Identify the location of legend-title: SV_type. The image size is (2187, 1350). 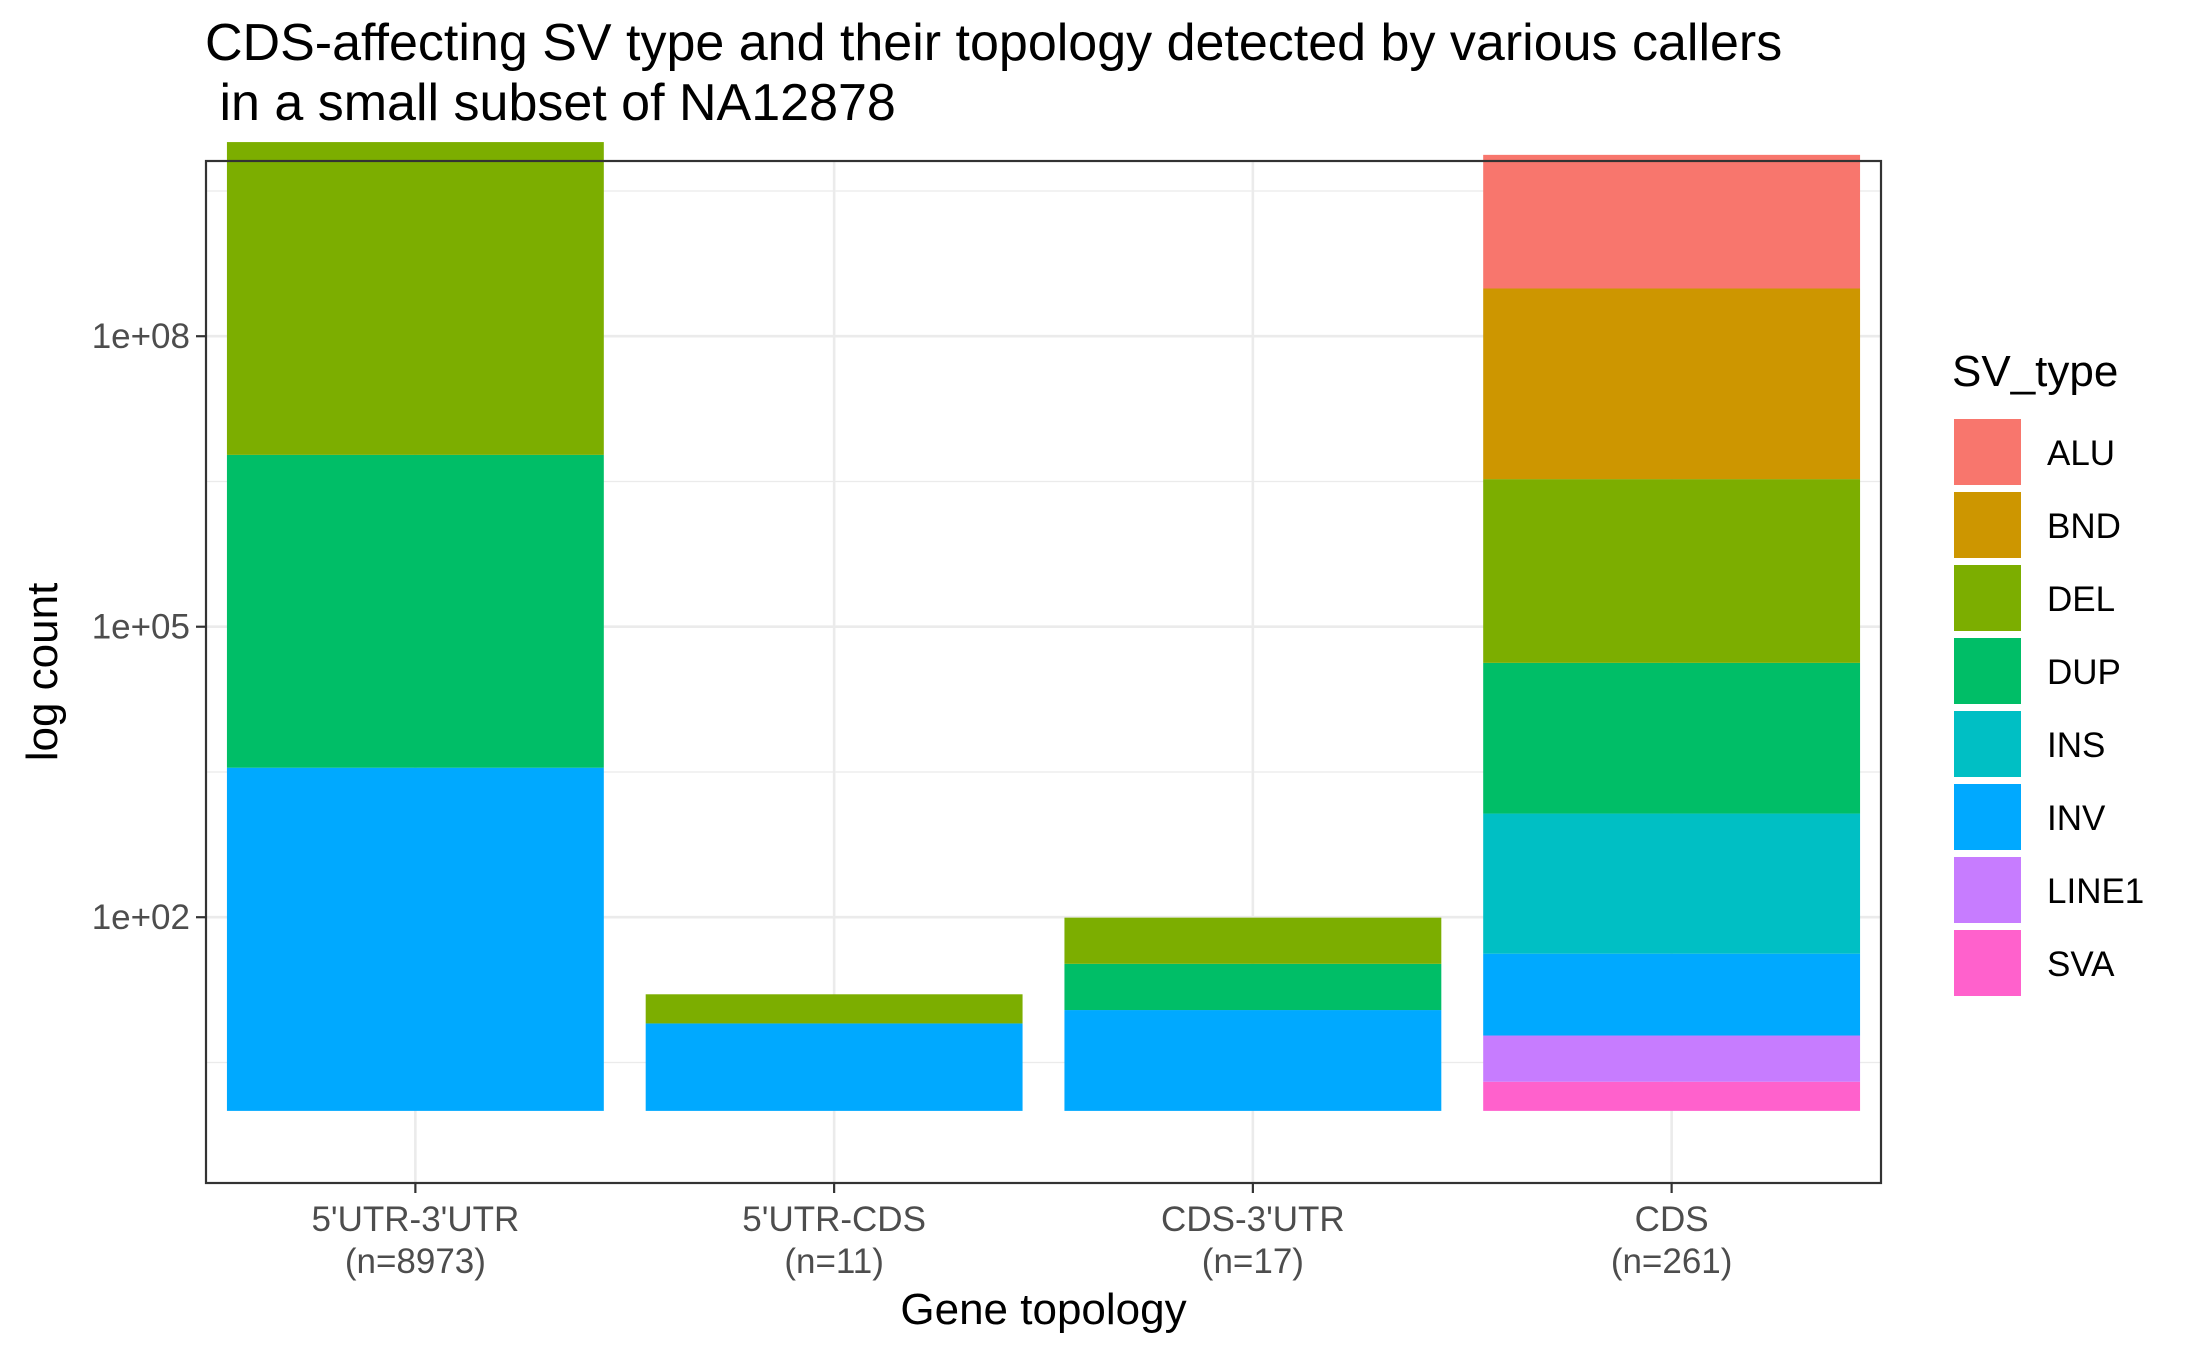
(2035, 371).